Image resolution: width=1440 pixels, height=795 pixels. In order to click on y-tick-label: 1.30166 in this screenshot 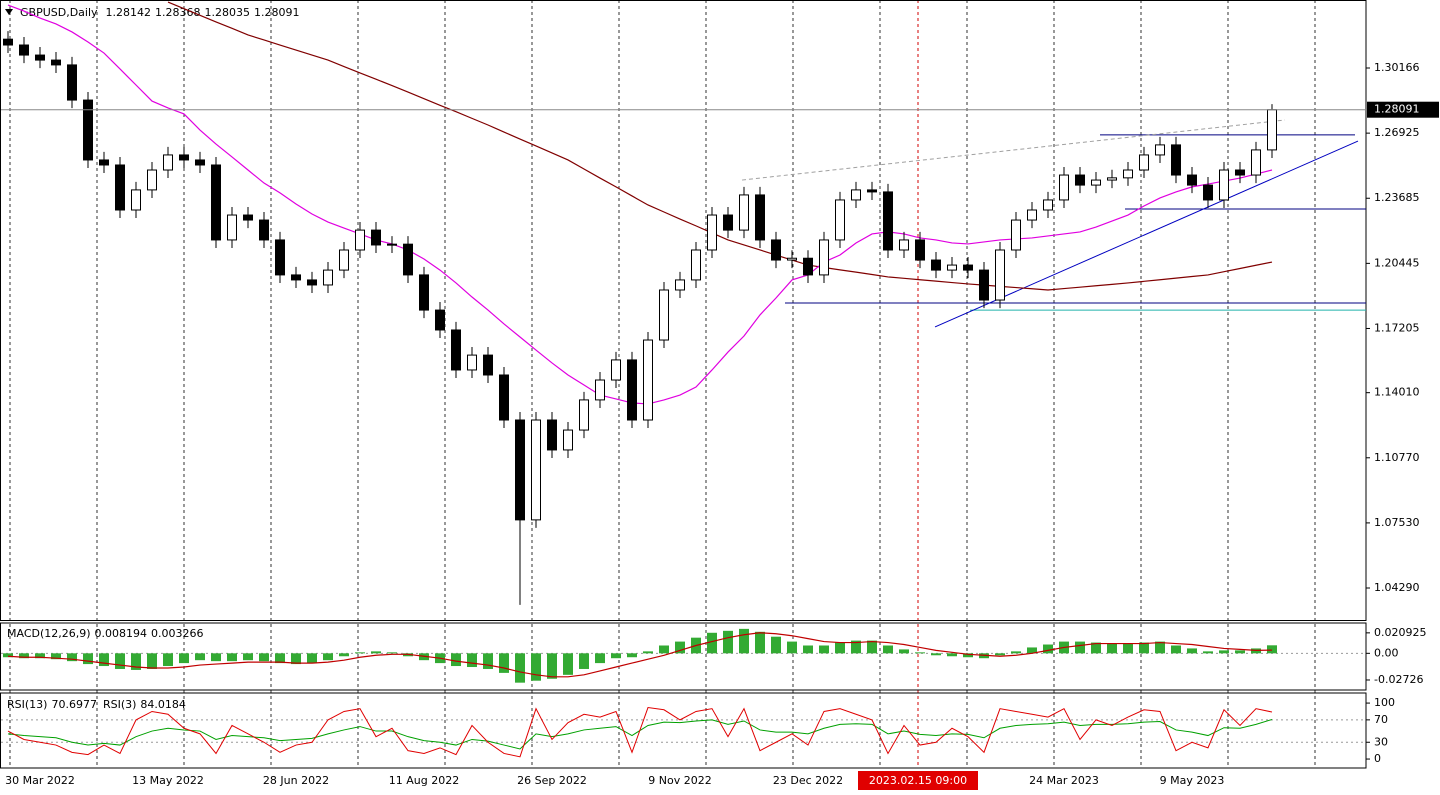, I will do `click(1397, 67)`.